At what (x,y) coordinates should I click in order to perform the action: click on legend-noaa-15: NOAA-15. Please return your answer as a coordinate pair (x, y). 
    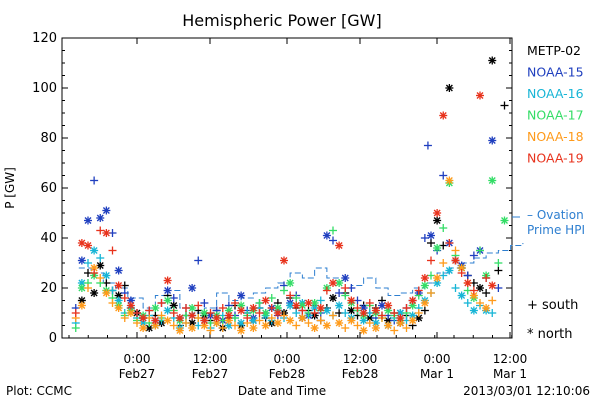
    Looking at the image, I should click on (555, 72).